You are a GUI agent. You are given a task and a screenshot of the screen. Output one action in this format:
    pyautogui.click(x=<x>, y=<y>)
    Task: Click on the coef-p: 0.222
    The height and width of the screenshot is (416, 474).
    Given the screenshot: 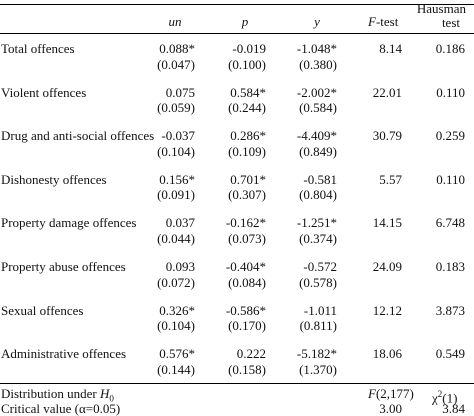 What is the action you would take?
    pyautogui.click(x=251, y=354)
    